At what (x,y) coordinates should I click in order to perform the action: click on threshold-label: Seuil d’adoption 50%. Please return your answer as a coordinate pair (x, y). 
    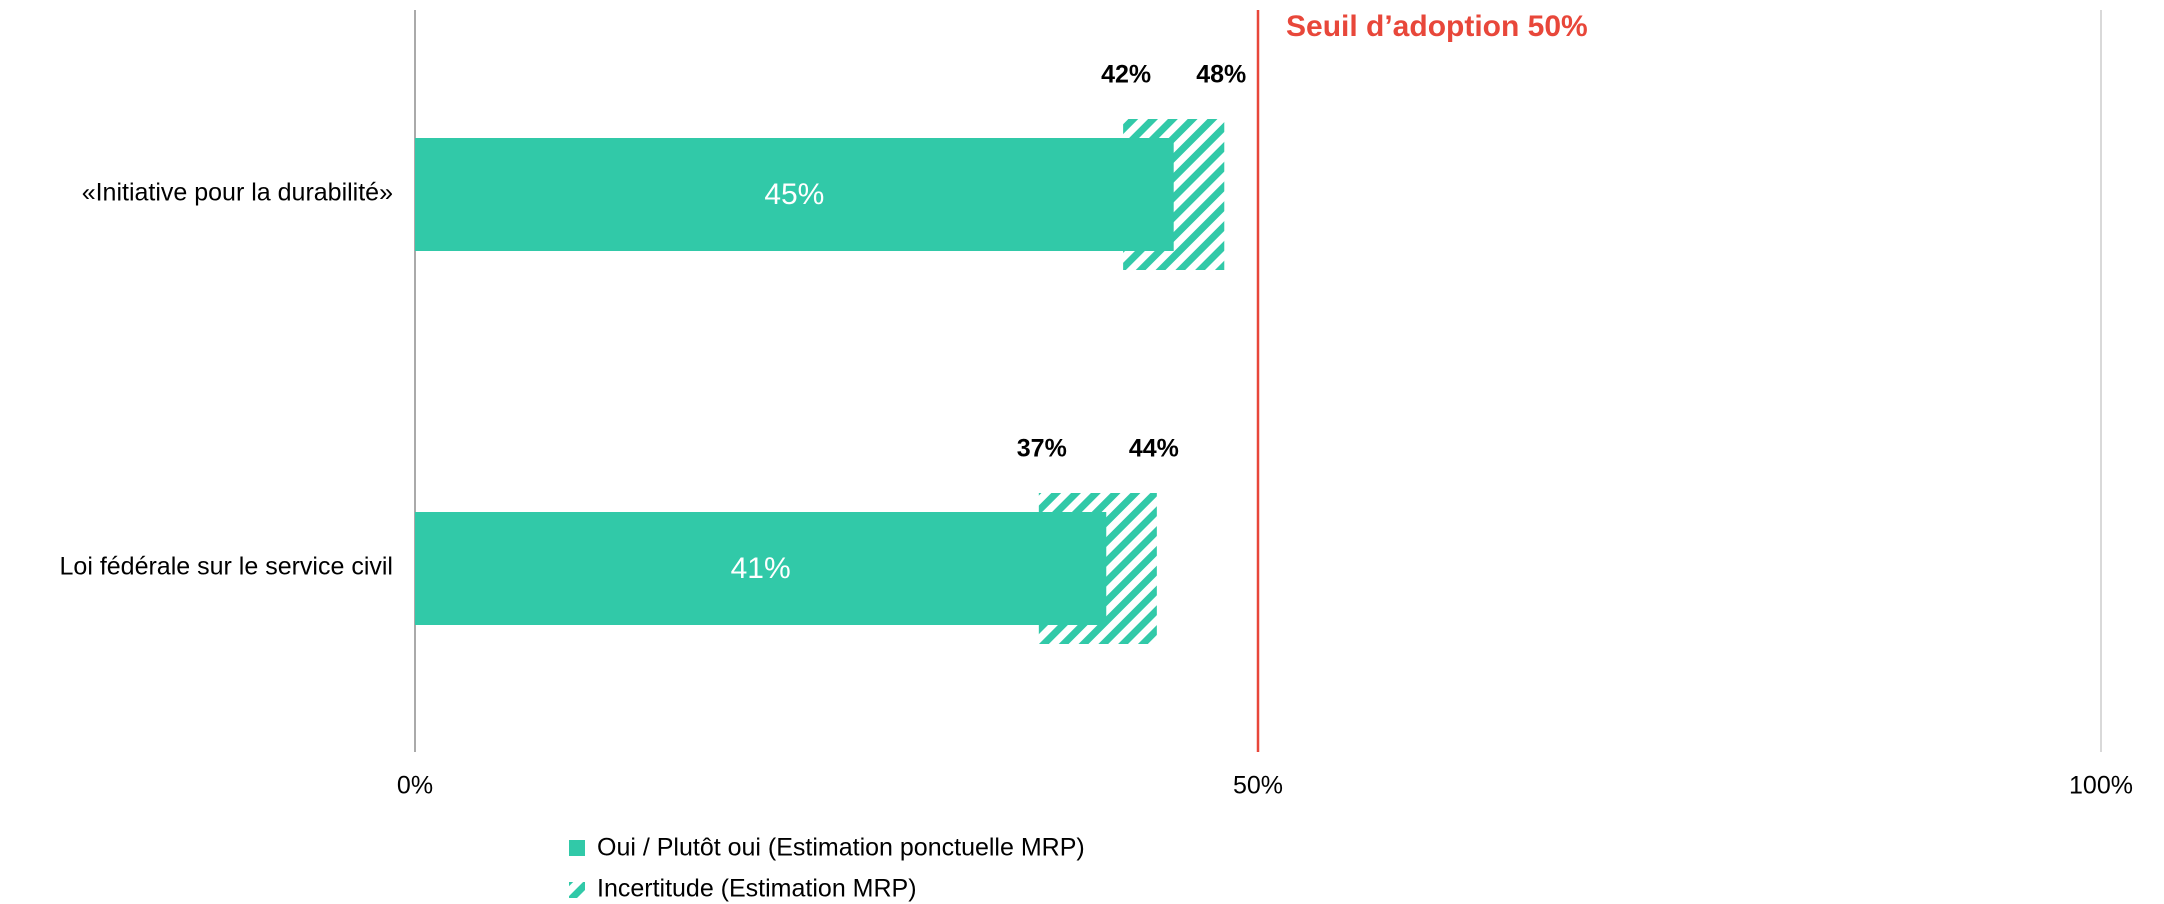
    Looking at the image, I should click on (1437, 26).